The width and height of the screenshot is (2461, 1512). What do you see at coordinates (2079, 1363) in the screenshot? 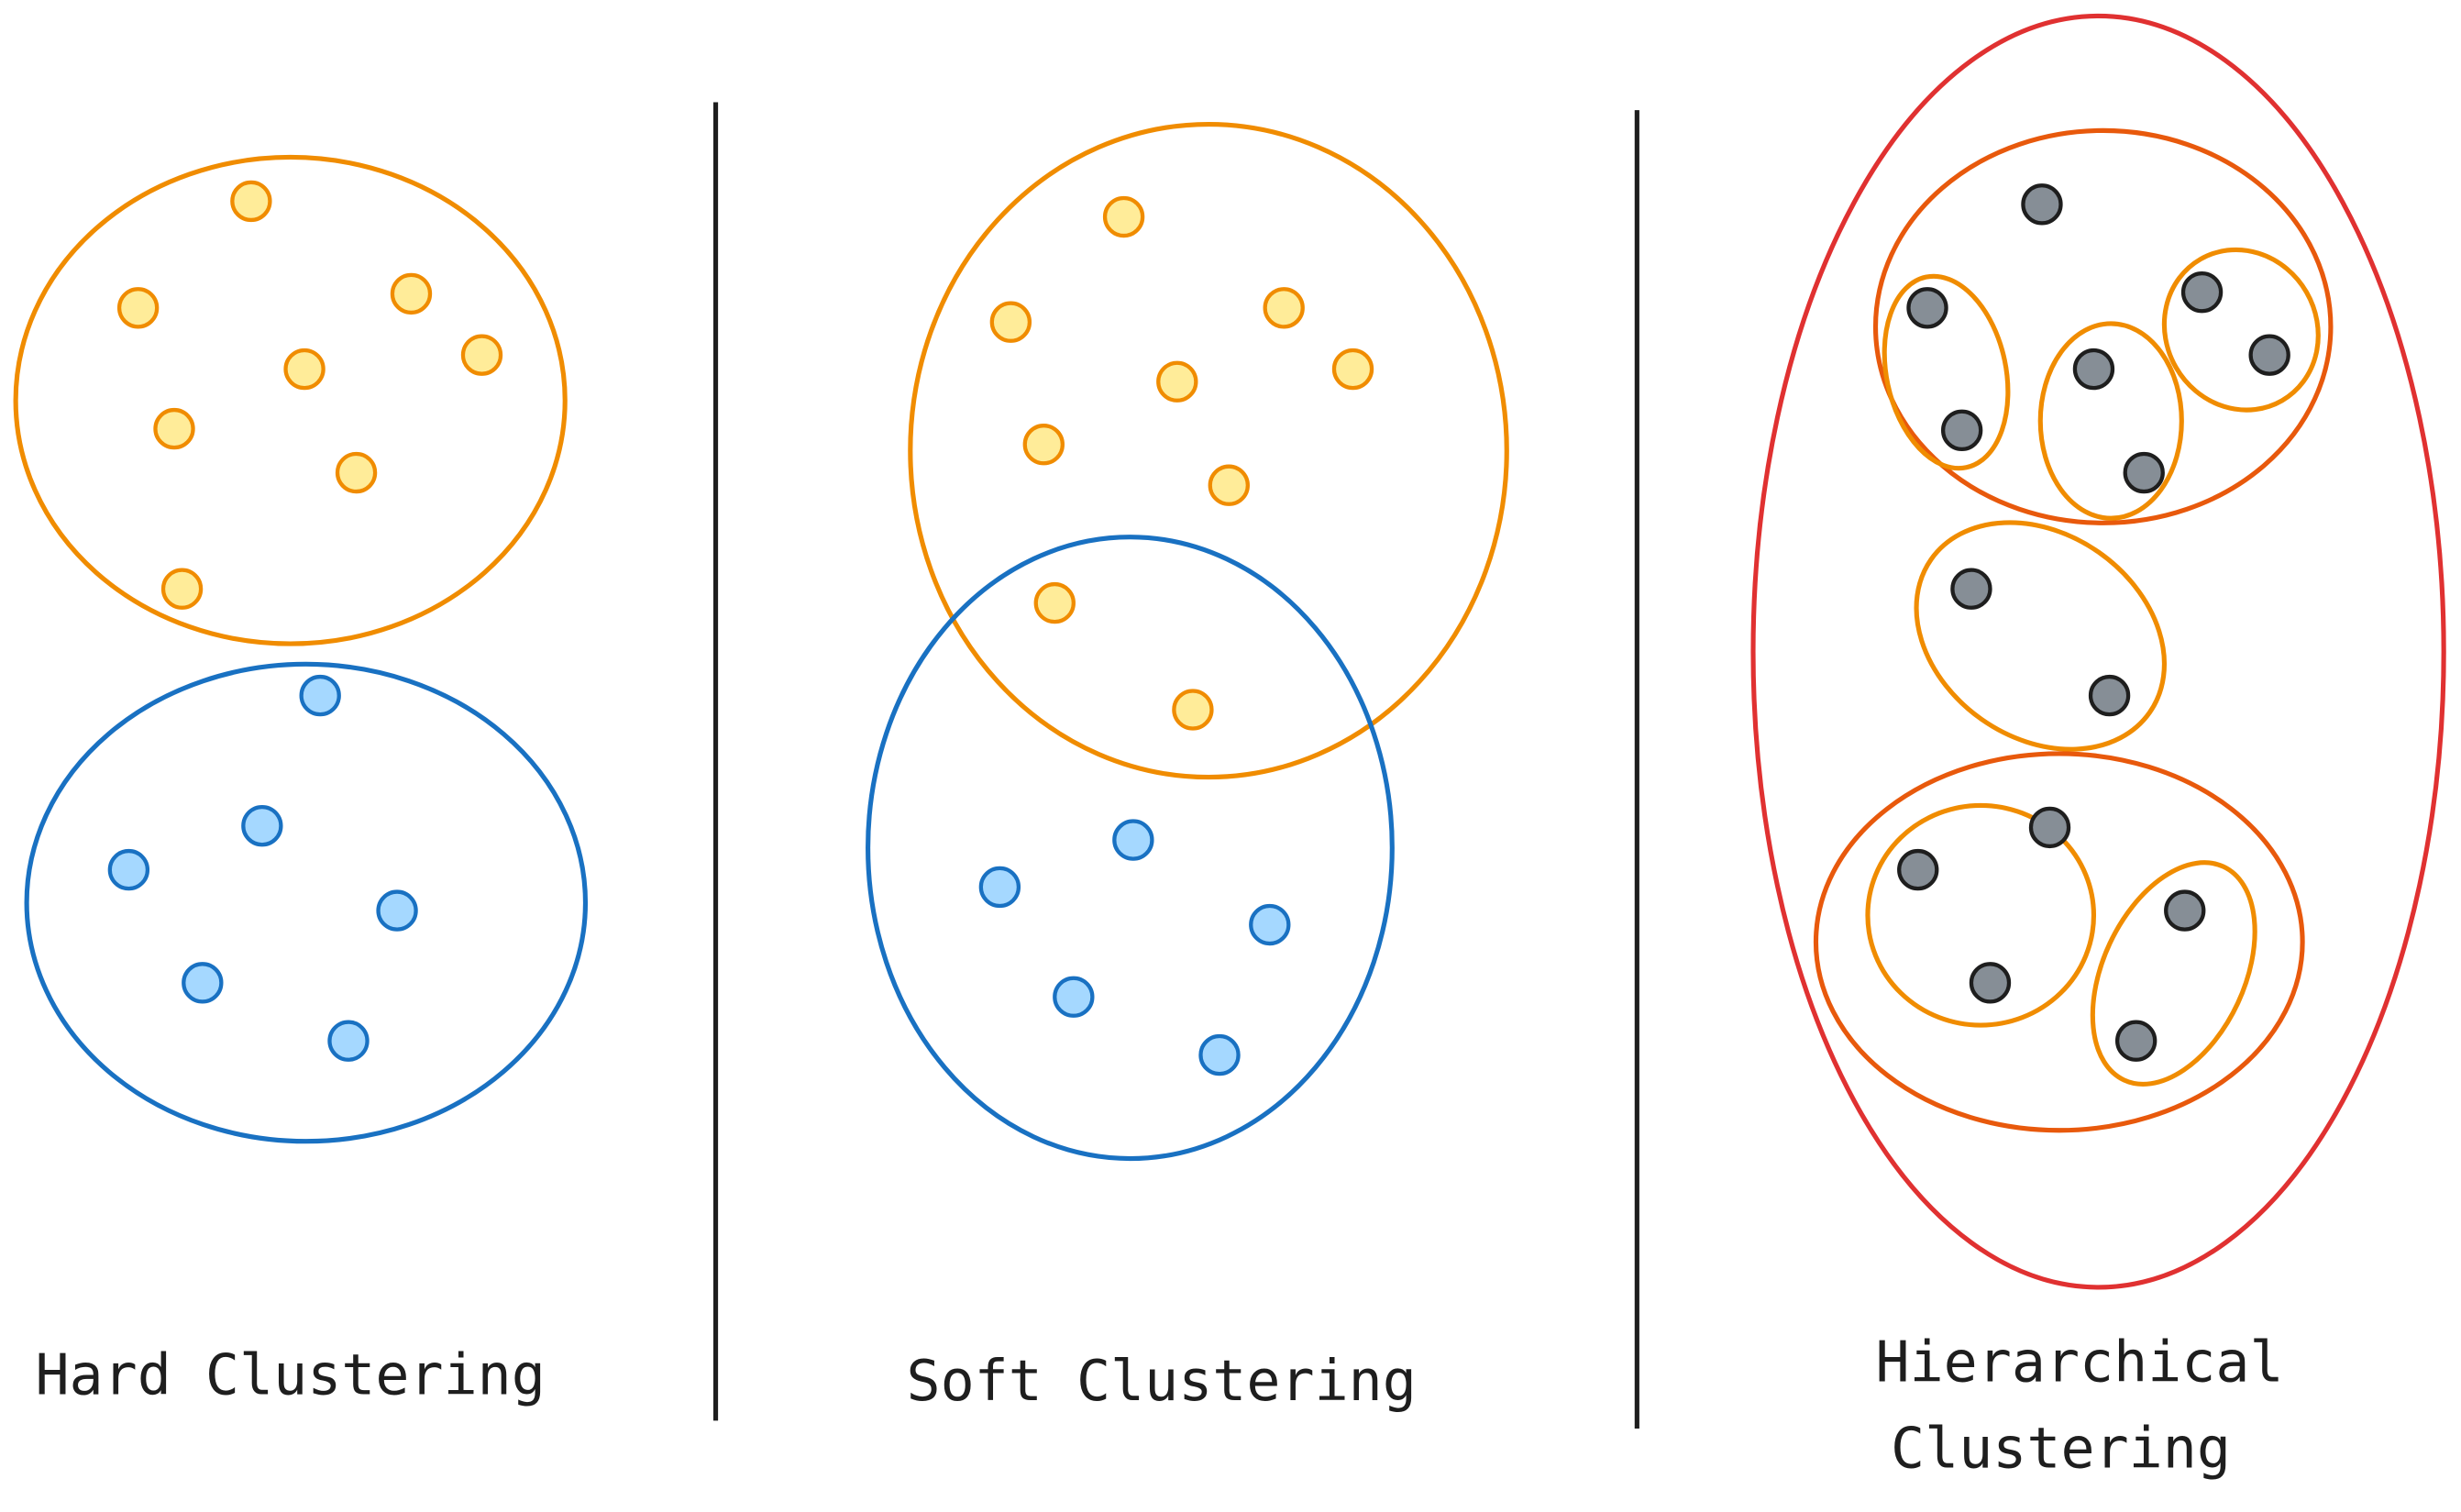
I see `panel-label: Hierarchical` at bounding box center [2079, 1363].